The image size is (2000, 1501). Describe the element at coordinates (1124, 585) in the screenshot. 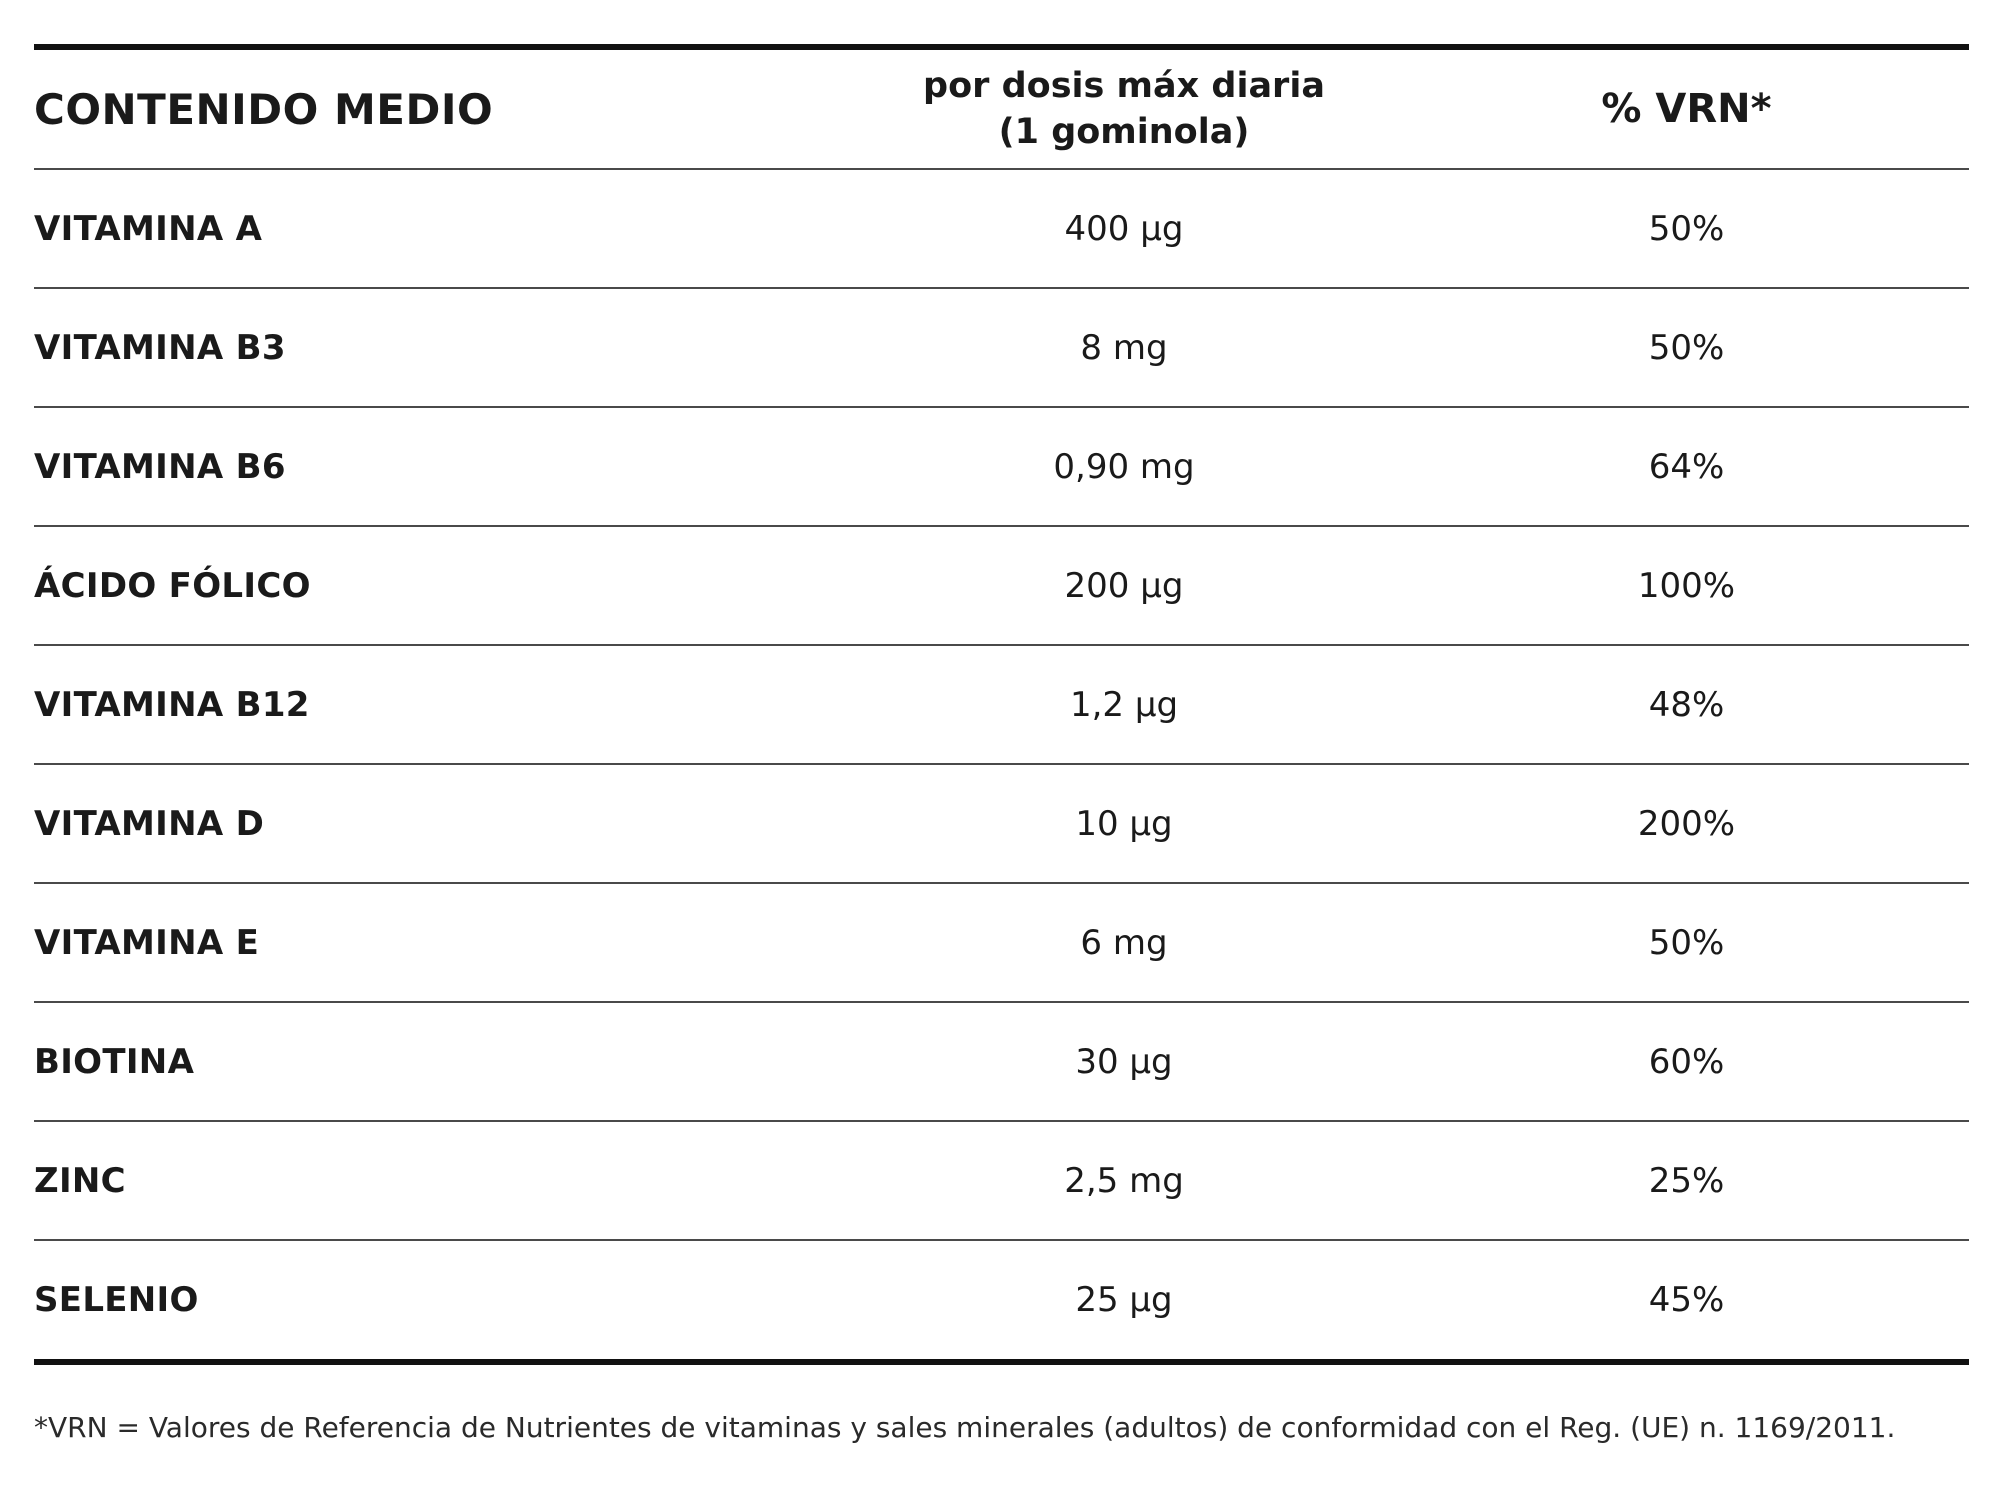

I see `nutrient-dose: 200 µg` at that location.